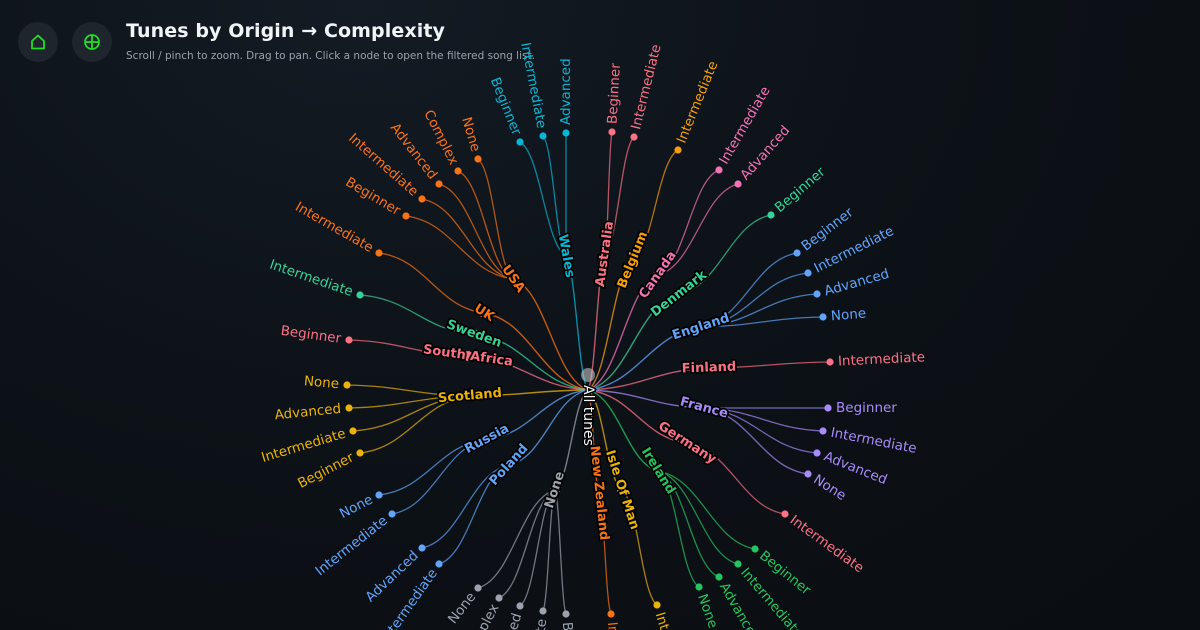 Image resolution: width=1200 pixels, height=630 pixels. Describe the element at coordinates (826, 487) in the screenshot. I see `leaf-node-france-none: None` at that location.